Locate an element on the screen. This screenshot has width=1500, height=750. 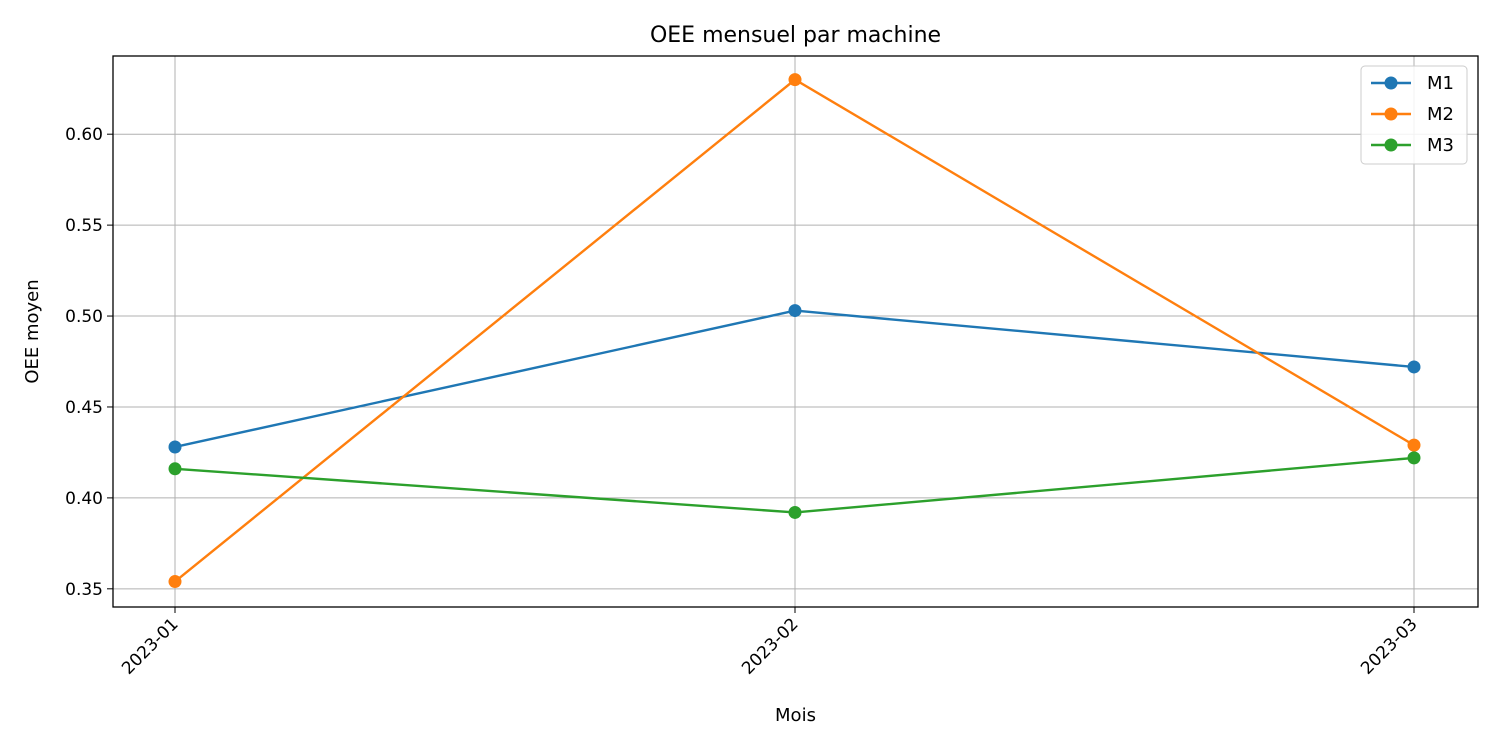
legend: M1 M2 M3 is located at coordinates (1414, 115).